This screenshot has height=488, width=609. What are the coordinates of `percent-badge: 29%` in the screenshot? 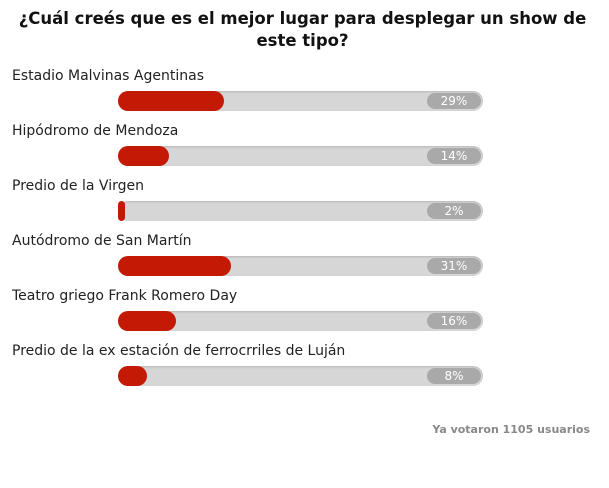 It's located at (454, 101).